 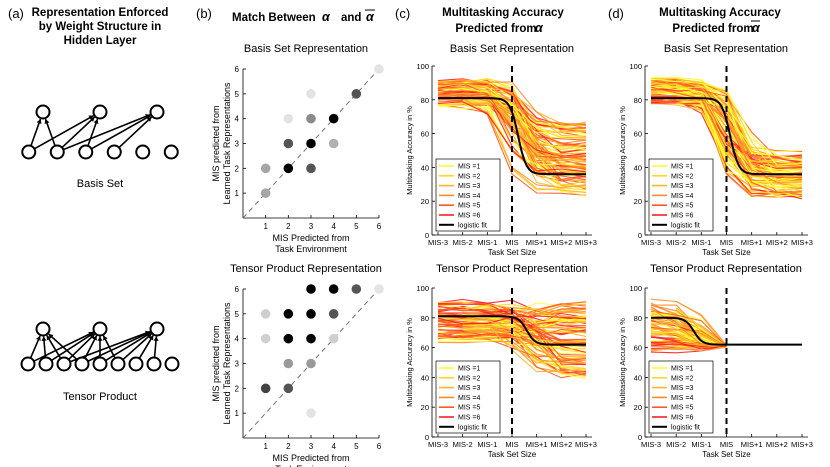 I want to click on logistic-fit-line, so click(x=726, y=331).